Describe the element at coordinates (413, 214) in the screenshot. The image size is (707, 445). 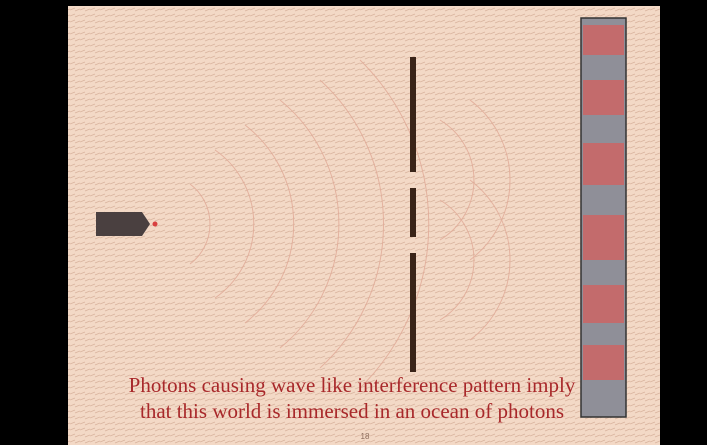
I see `double-slit-barrier` at that location.